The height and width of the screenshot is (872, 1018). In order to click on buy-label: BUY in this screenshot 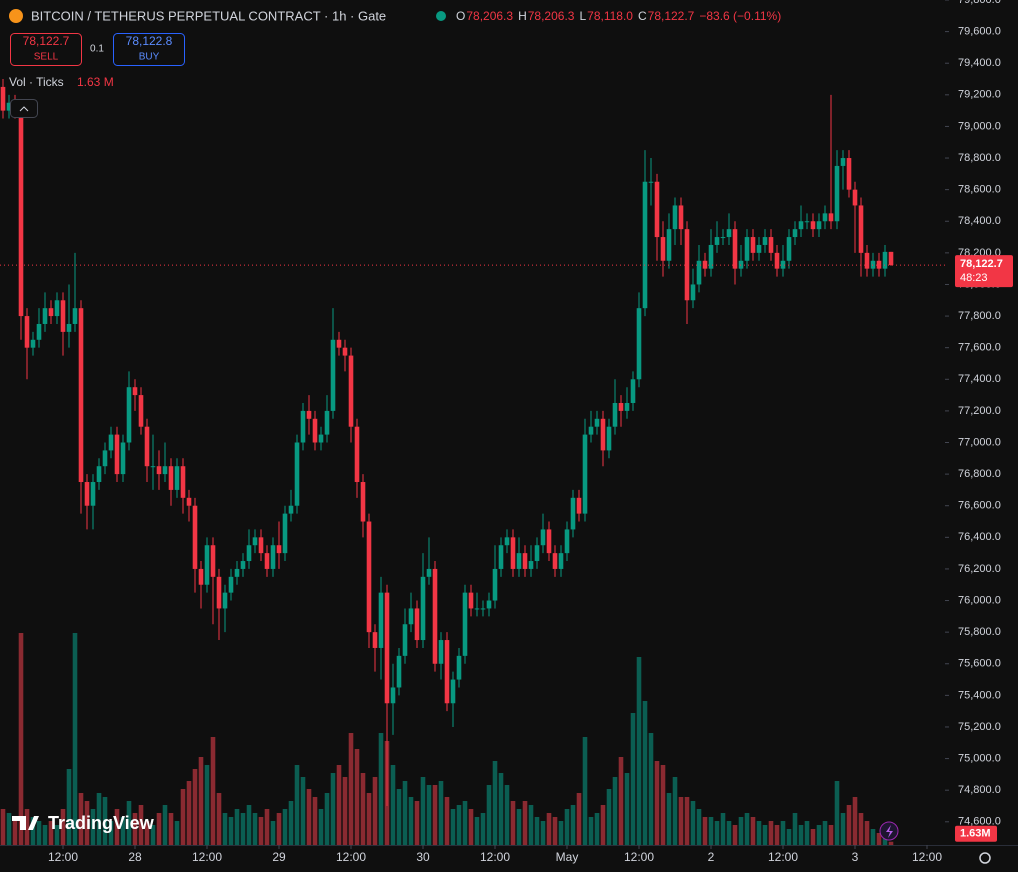, I will do `click(149, 57)`.